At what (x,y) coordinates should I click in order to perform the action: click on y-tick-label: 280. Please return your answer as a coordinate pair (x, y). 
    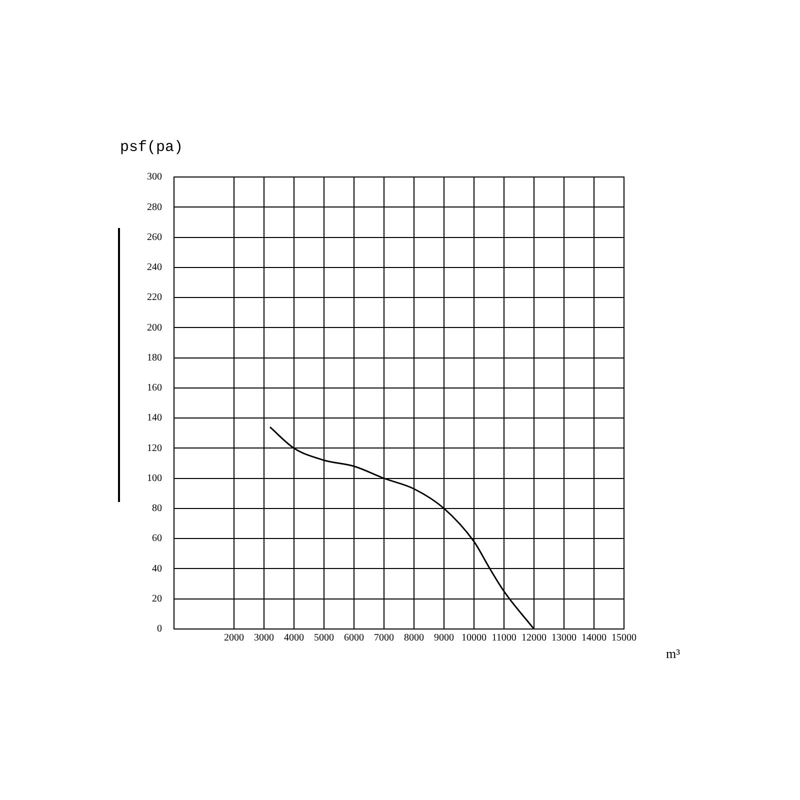
    Looking at the image, I should click on (154, 207).